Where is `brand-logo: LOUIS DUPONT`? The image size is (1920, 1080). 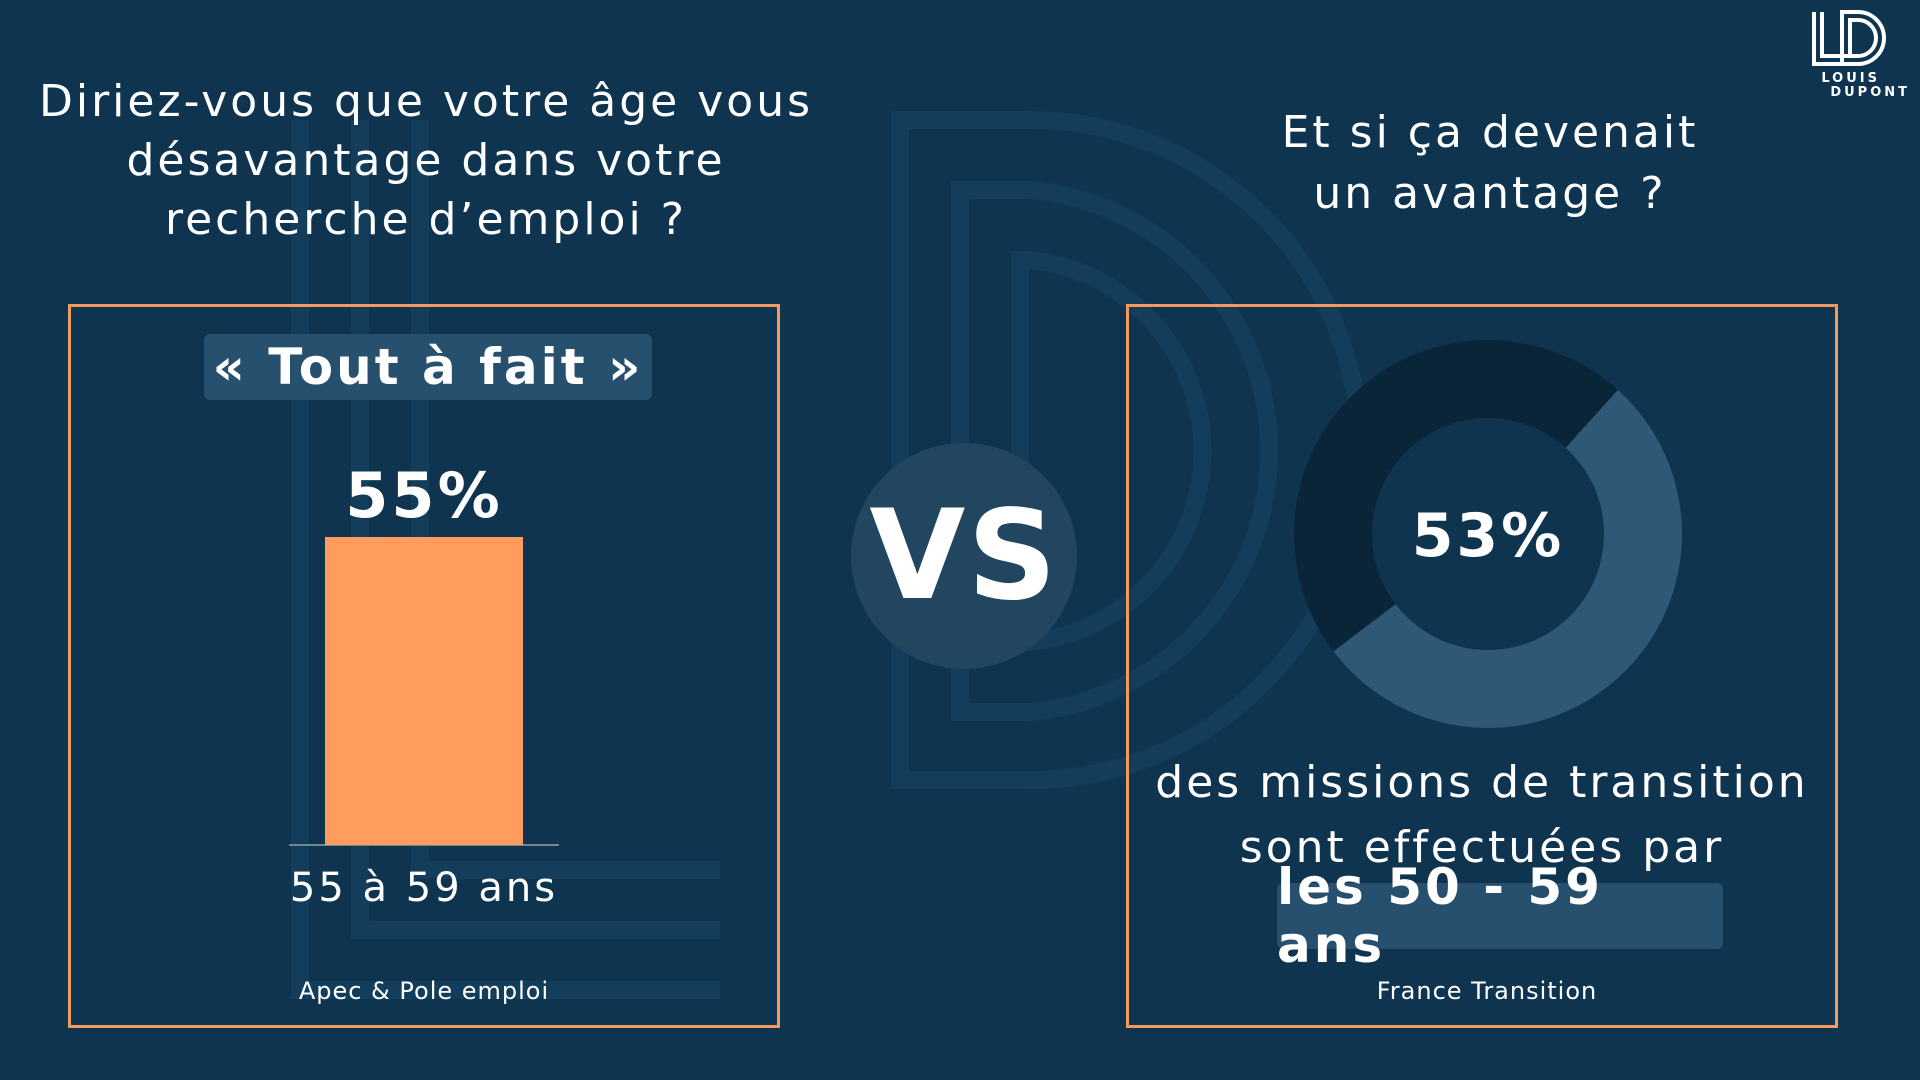
brand-logo: LOUIS DUPONT is located at coordinates (1854, 54).